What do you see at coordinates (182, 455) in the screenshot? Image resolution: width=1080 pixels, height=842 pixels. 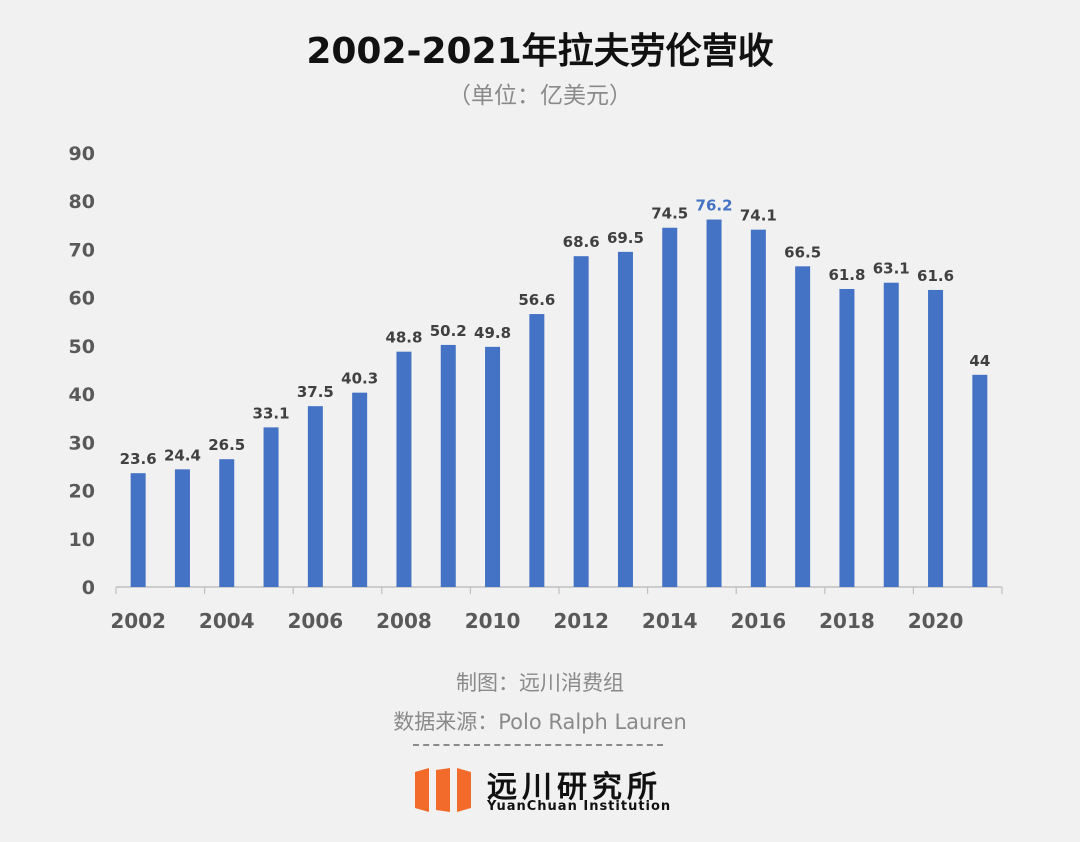 I see `bar-value-label: 24.4` at bounding box center [182, 455].